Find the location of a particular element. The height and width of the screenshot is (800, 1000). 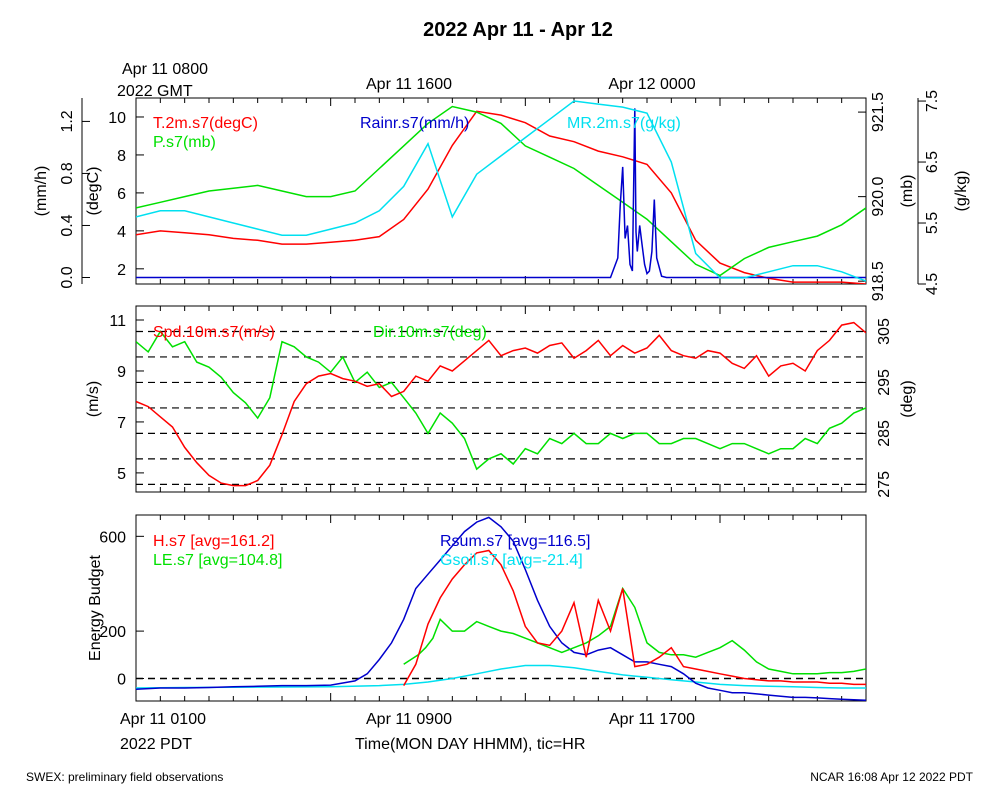

legend-mixing-ratio: MR.2m.s7(g/kg) is located at coordinates (624, 123).